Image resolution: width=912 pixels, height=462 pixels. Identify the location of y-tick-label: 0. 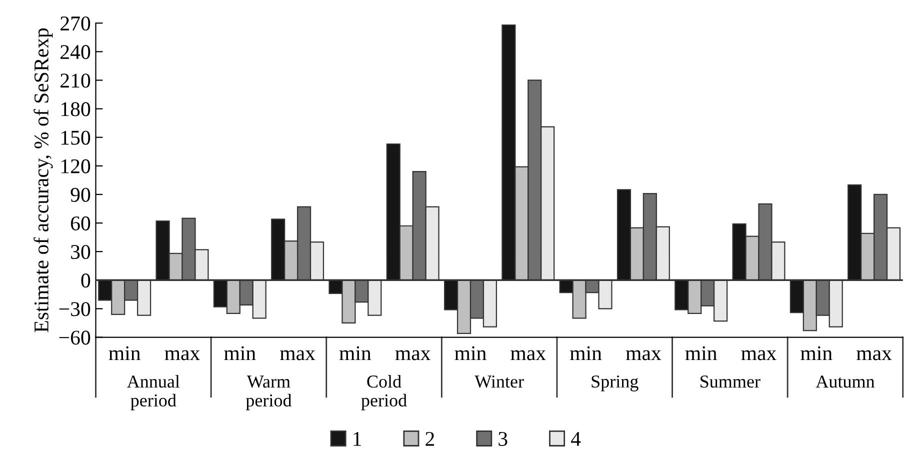
(85, 281).